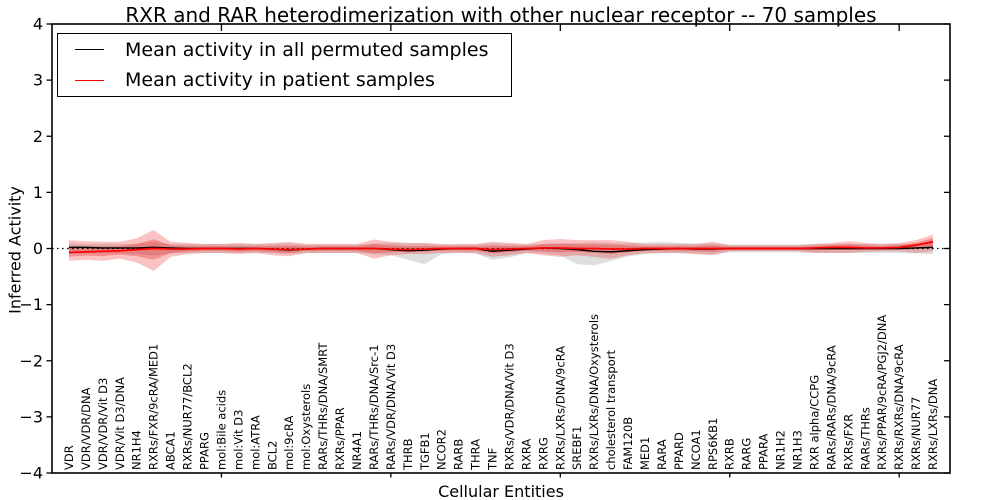 This screenshot has width=1000, height=500. I want to click on x-tick-label: PPARA, so click(764, 451).